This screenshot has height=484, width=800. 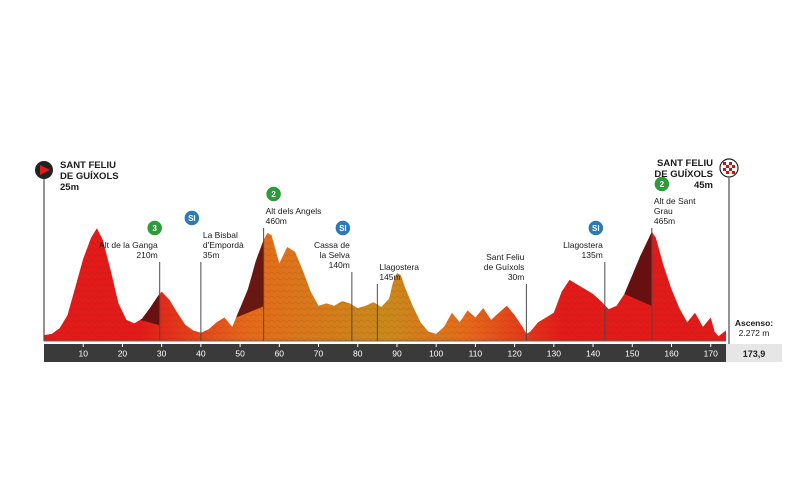 I want to click on climb-shading, so click(x=396, y=278).